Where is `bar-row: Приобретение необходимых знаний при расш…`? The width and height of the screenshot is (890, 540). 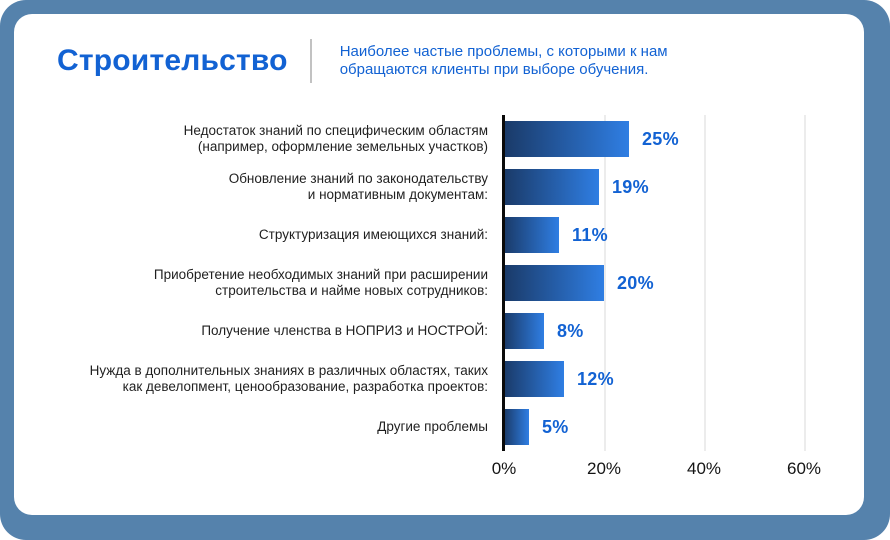
bar-row: Приобретение необходимых знаний при расш… is located at coordinates (439, 283).